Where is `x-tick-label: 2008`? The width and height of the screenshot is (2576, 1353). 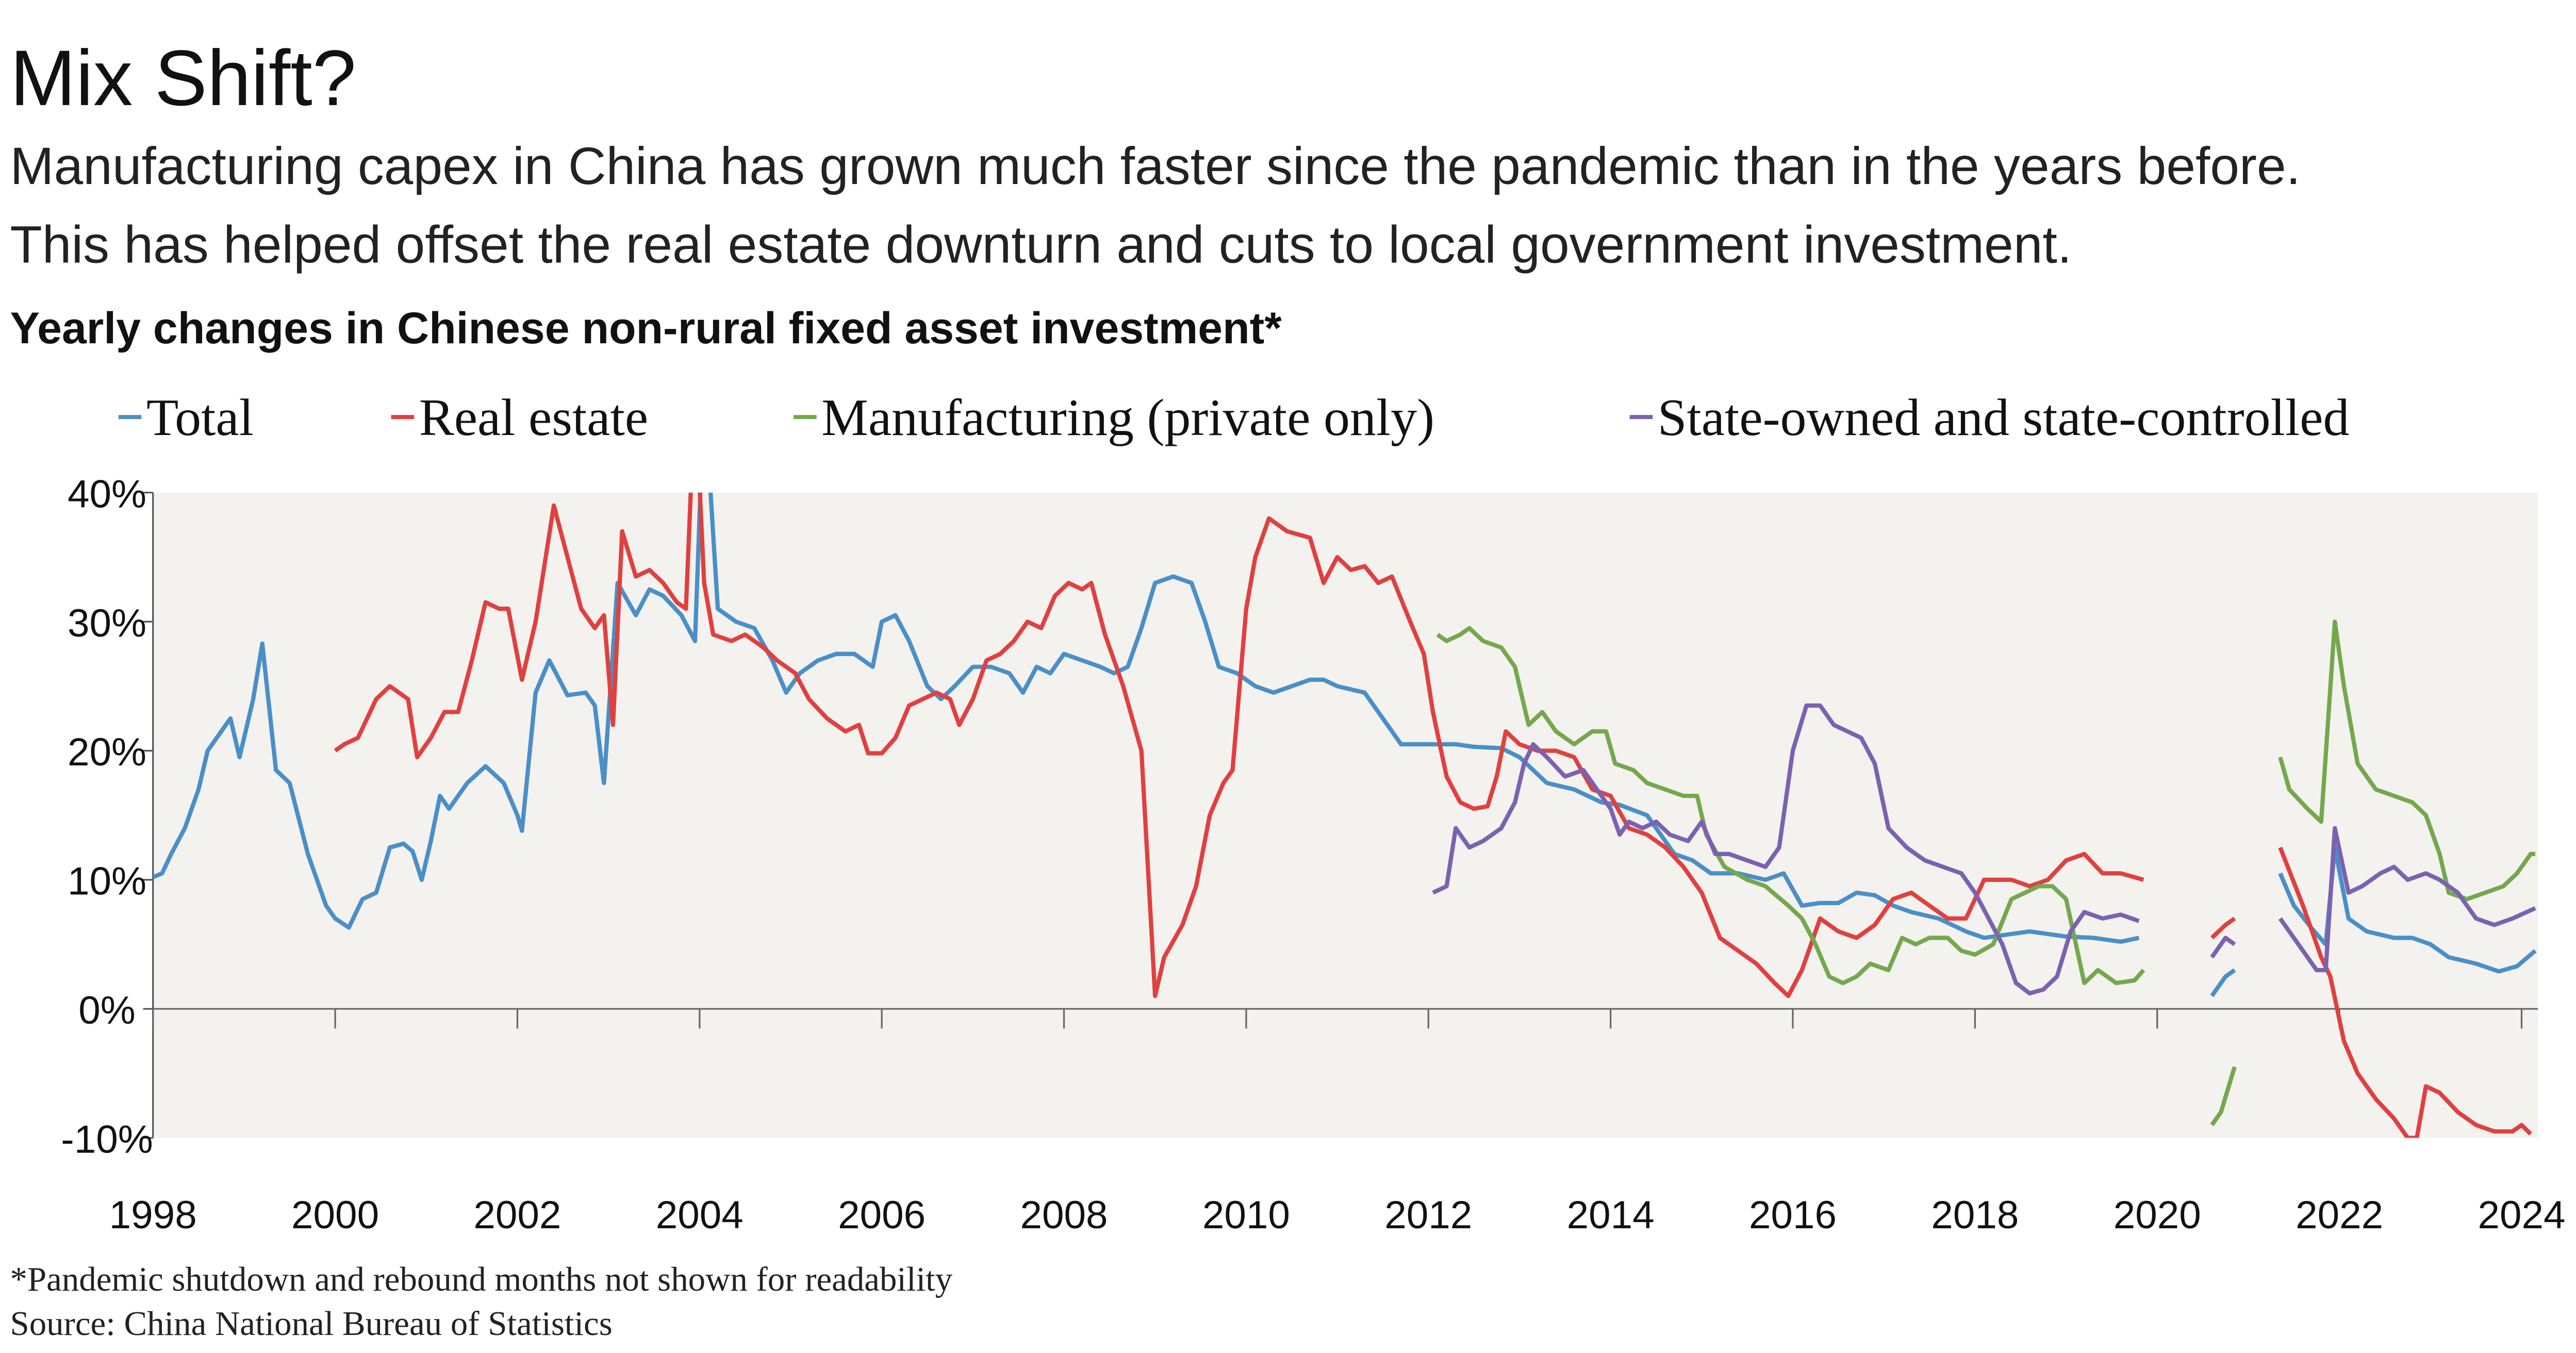 x-tick-label: 2008 is located at coordinates (1064, 1215).